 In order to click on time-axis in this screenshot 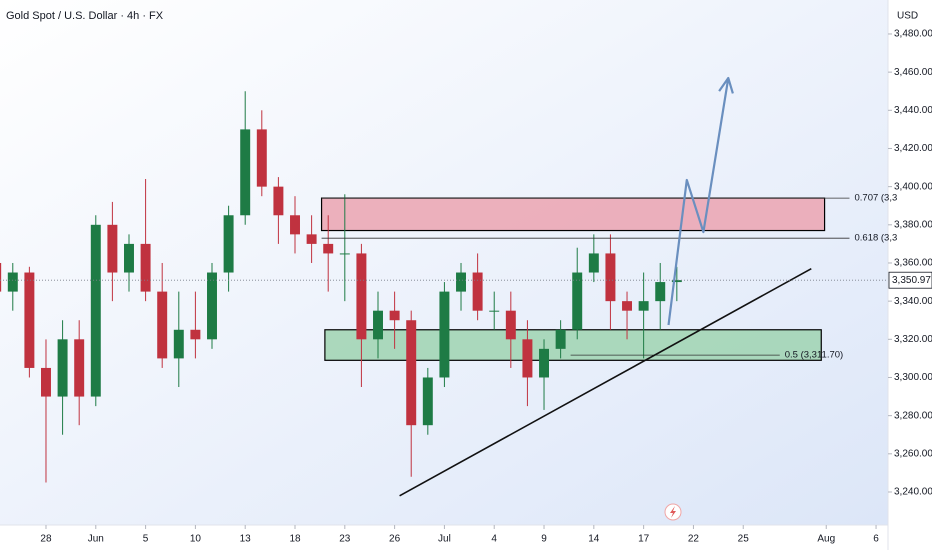, I will do `click(444, 537)`.